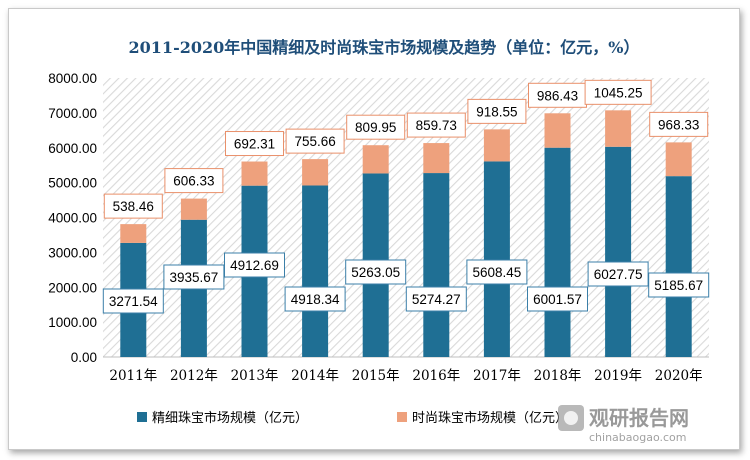  I want to click on data-label-fashion-jewelry: 918.55, so click(497, 111).